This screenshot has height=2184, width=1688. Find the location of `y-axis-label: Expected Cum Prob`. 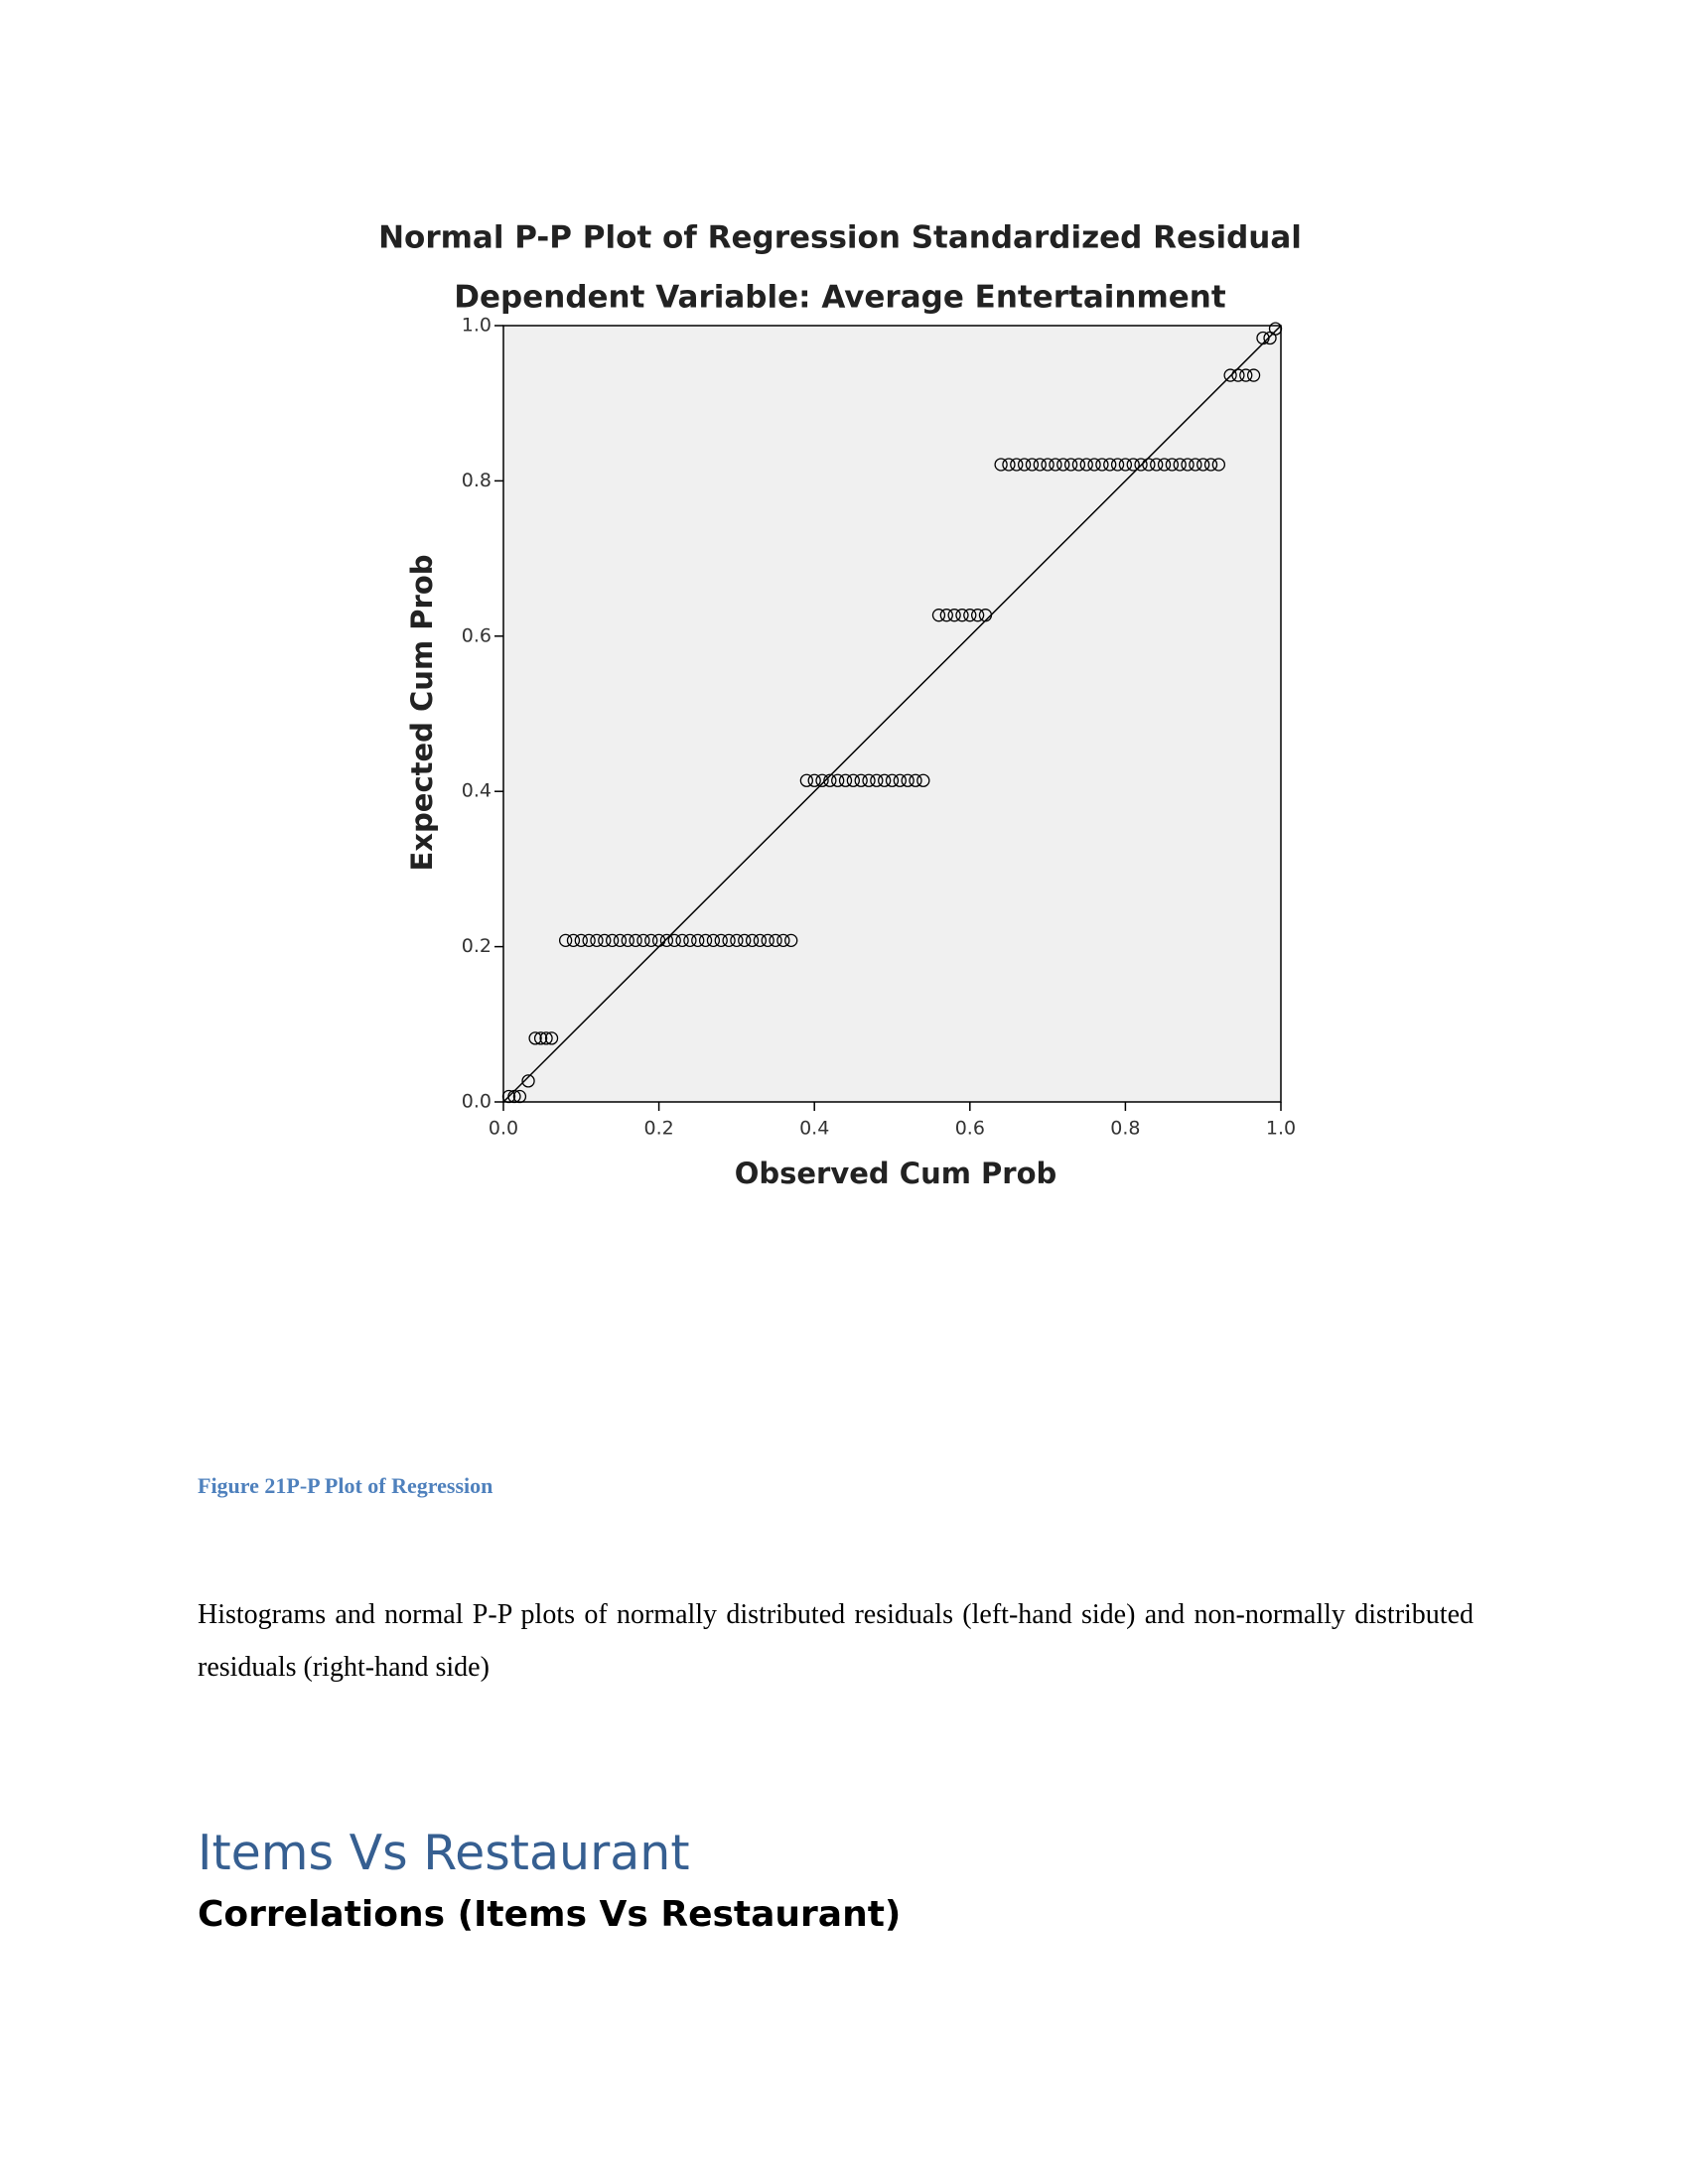

y-axis-label: Expected Cum Prob is located at coordinates (422, 713).